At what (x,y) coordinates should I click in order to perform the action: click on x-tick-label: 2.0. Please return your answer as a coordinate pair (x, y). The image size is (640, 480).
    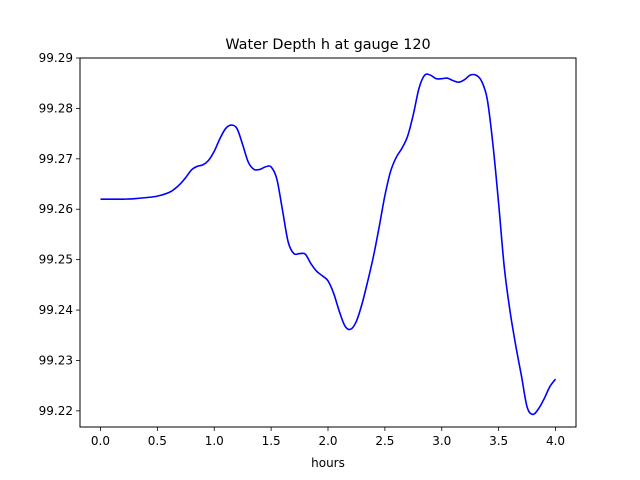
    Looking at the image, I should click on (327, 441).